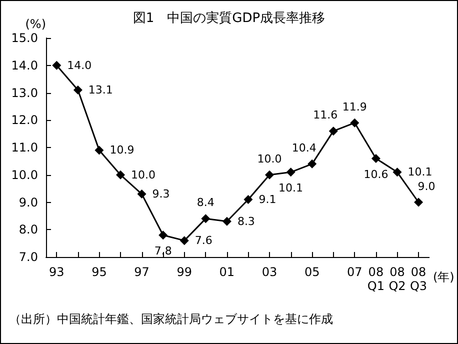  I want to click on data-label: 10.4, so click(304, 147).